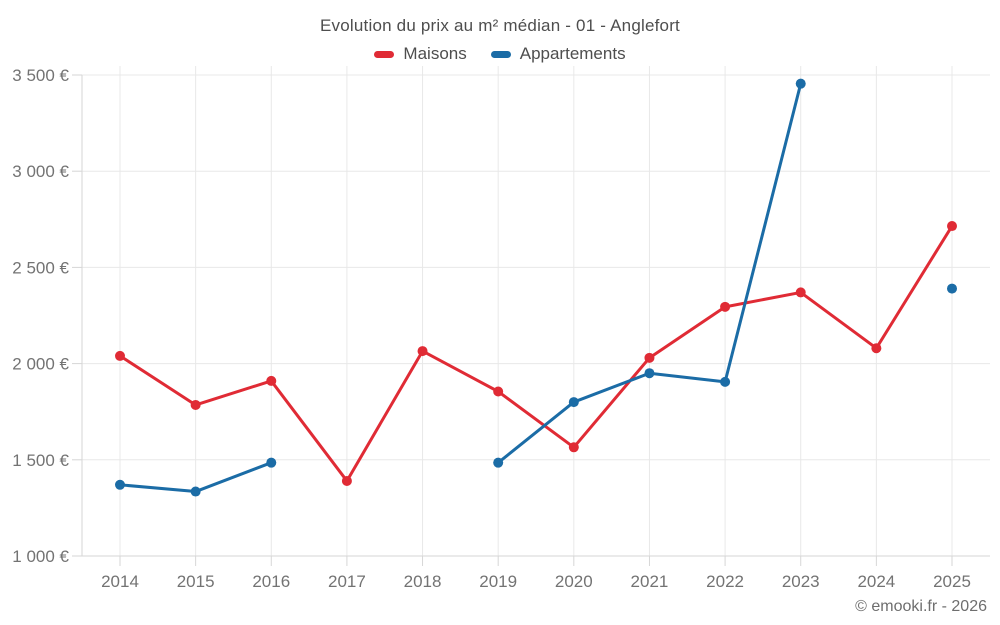 This screenshot has height=625, width=1000. Describe the element at coordinates (271, 462) in the screenshot. I see `data-point-appartements-2016` at that location.